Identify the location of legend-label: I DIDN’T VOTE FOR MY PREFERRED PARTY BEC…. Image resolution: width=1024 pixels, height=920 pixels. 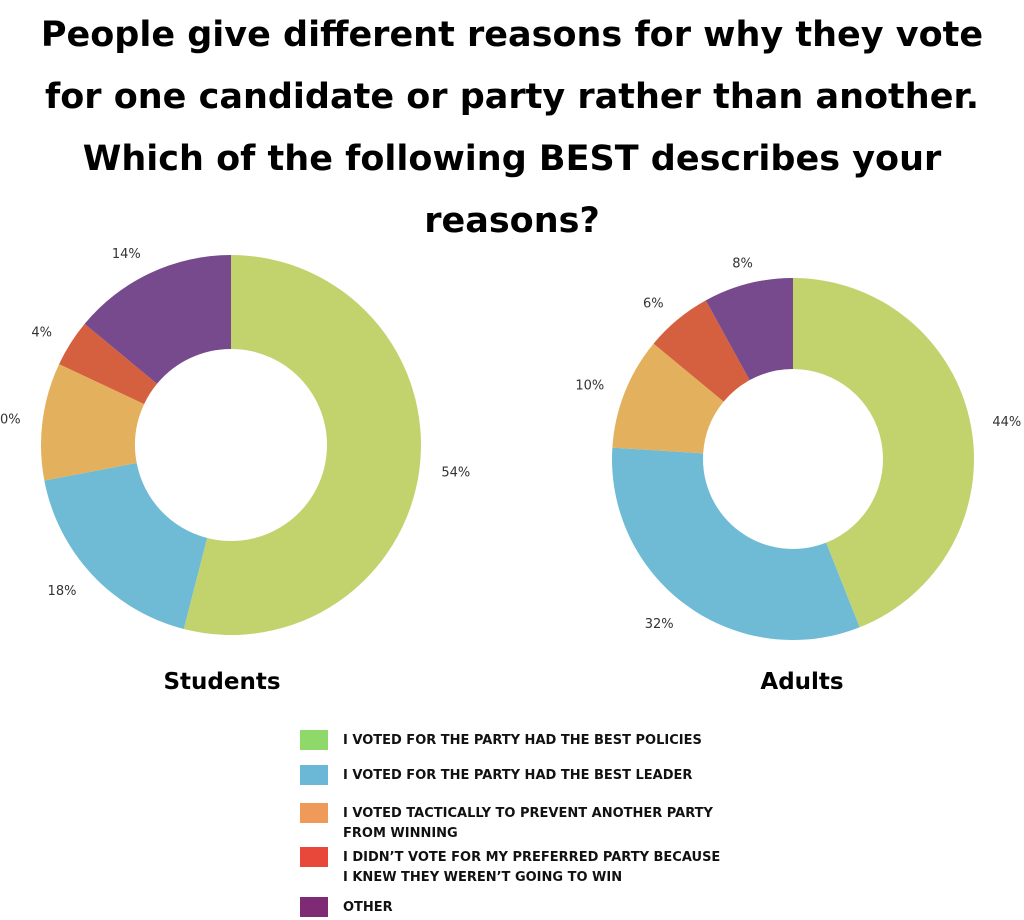
(532, 867).